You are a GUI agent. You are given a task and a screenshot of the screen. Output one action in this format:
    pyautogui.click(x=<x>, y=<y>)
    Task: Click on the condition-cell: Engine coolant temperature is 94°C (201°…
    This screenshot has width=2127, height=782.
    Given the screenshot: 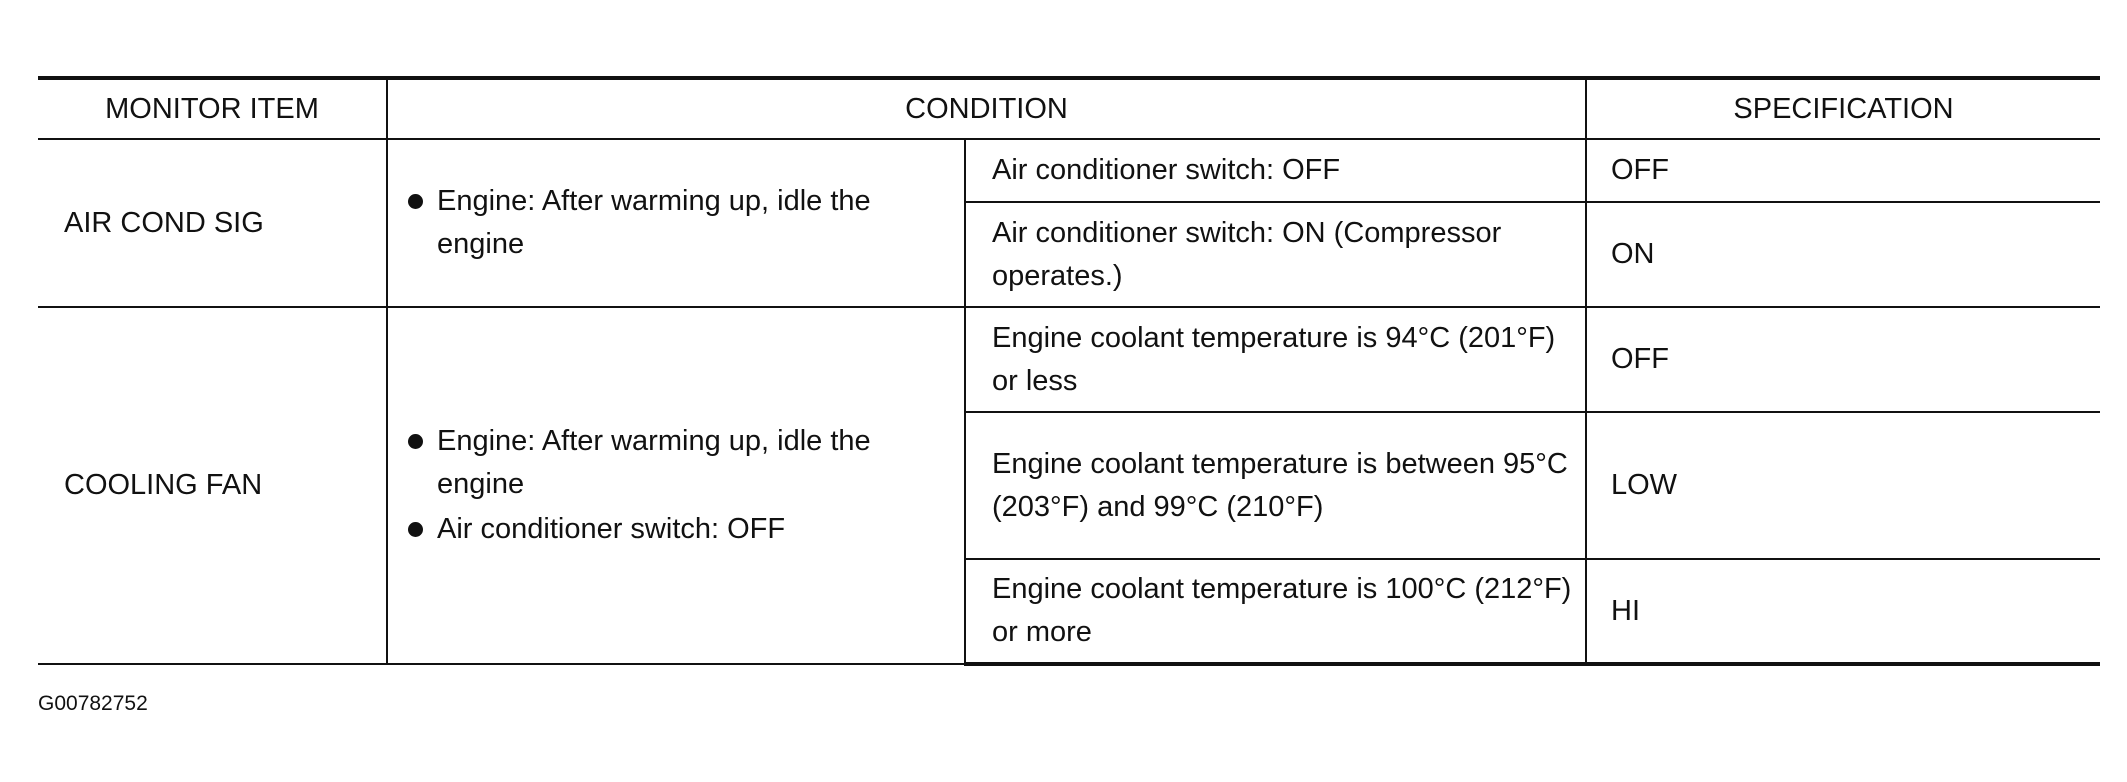 What is the action you would take?
    pyautogui.click(x=1275, y=359)
    